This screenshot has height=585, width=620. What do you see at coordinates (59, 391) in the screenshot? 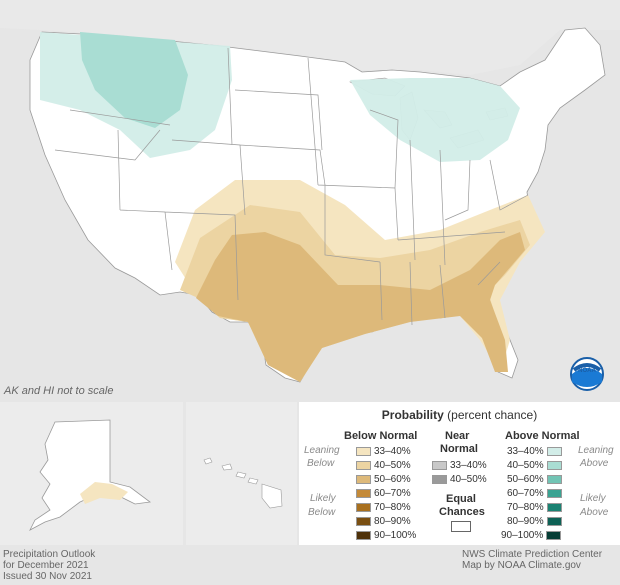
I see `scale-note: AK and HI not to scale` at bounding box center [59, 391].